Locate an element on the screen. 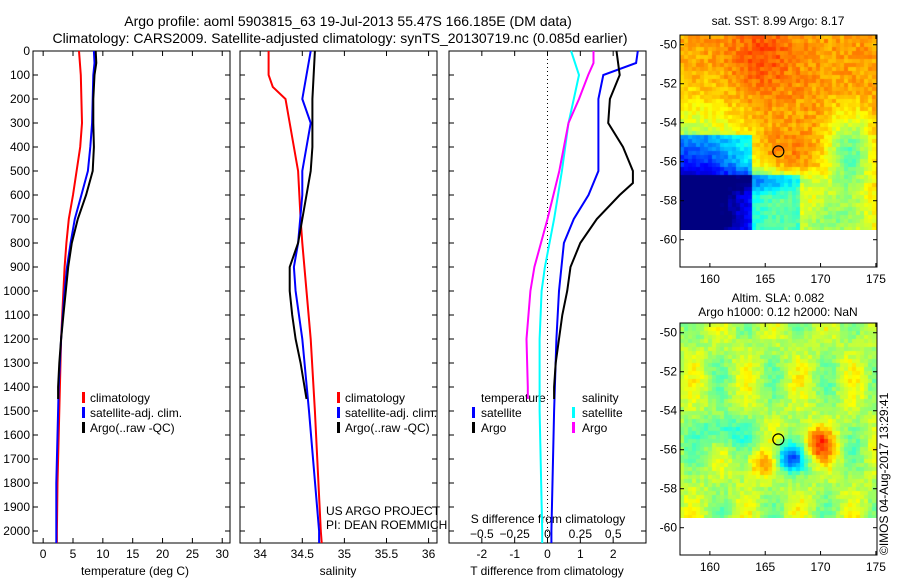 The height and width of the screenshot is (580, 900). legend-label: satellite is located at coordinates (602, 413).